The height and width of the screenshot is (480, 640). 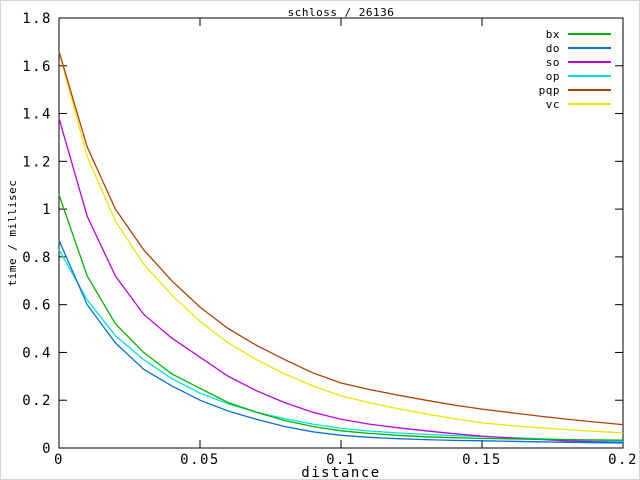 I want to click on legend-label-so: so, so click(x=553, y=62).